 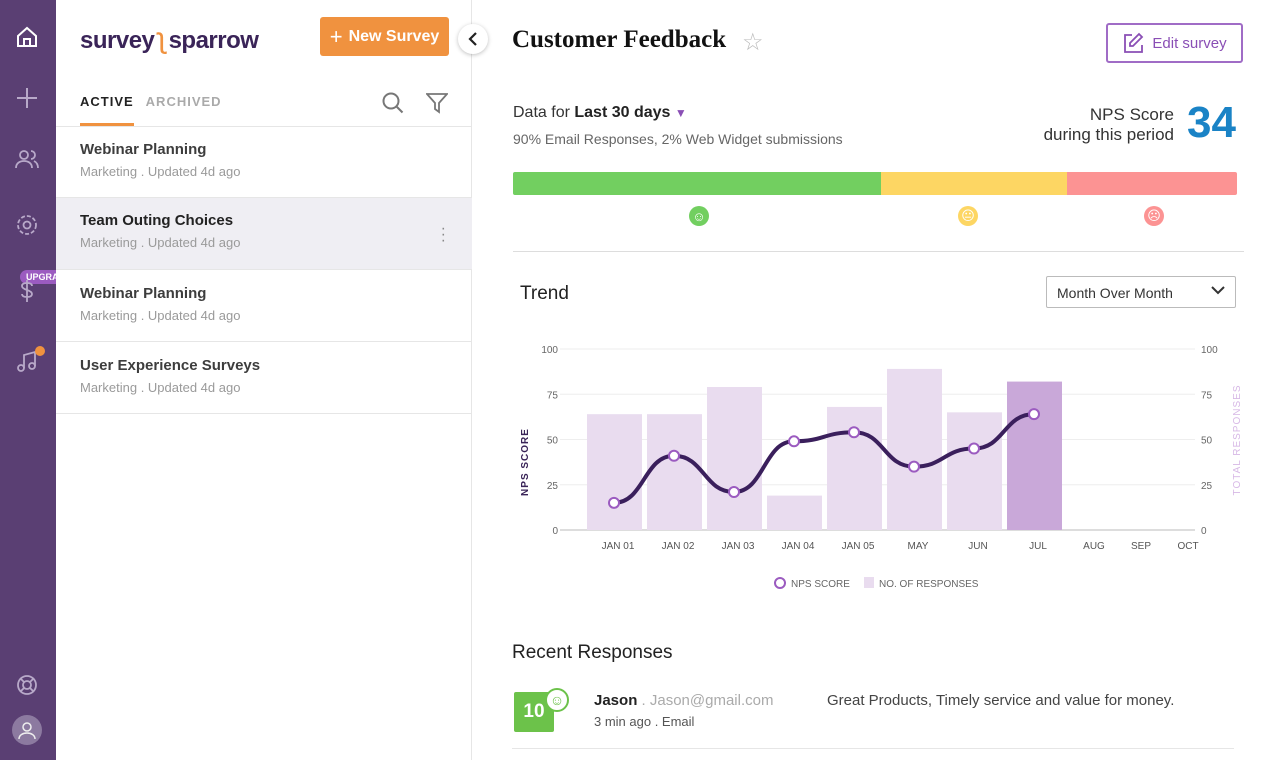 I want to click on period-value: Last 30 days, so click(x=622, y=112).